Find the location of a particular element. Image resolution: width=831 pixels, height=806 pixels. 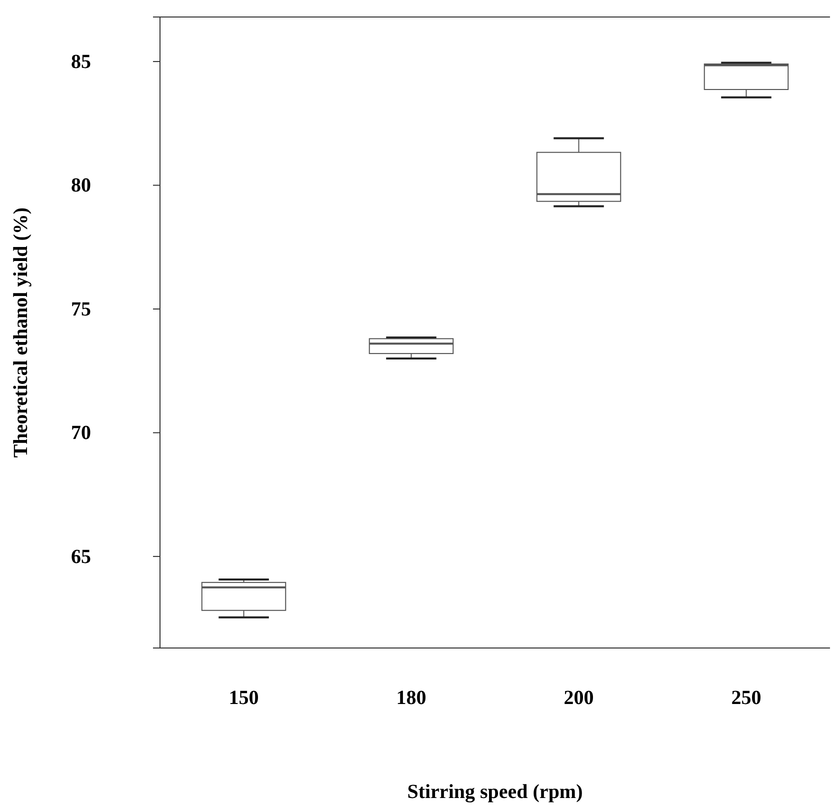

x-axis-title: Stirring speed (rpm) is located at coordinates (495, 792).